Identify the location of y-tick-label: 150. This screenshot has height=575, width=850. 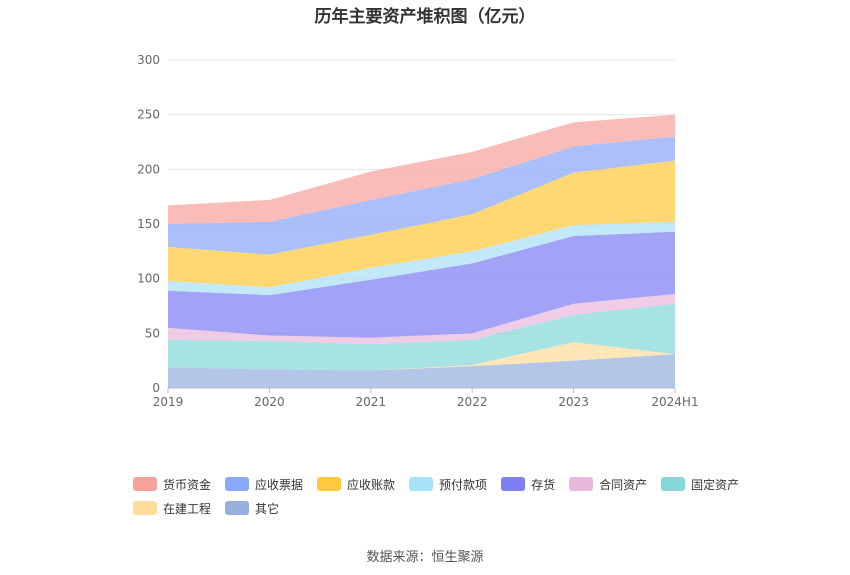
(148, 224).